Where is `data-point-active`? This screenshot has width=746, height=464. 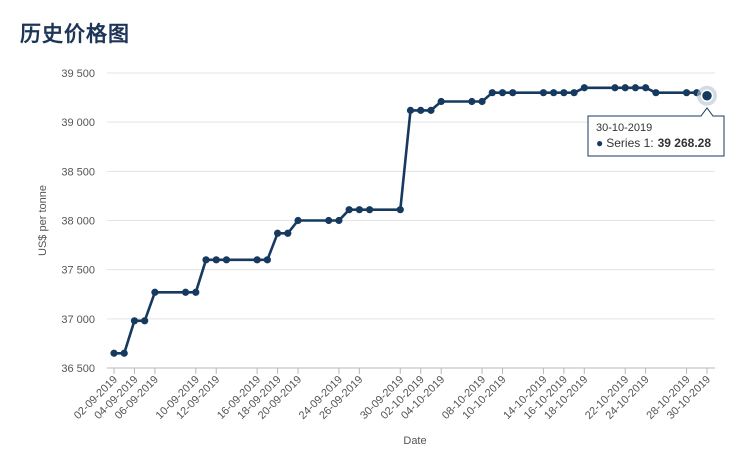
data-point-active is located at coordinates (707, 96).